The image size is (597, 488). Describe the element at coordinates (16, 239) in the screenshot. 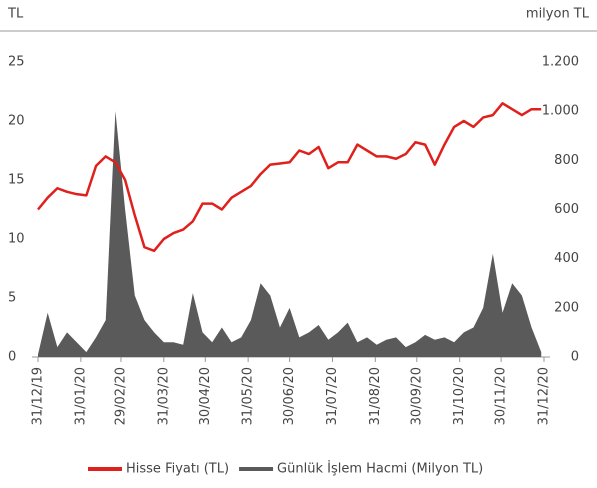

I see `y-tick-label: 10` at that location.